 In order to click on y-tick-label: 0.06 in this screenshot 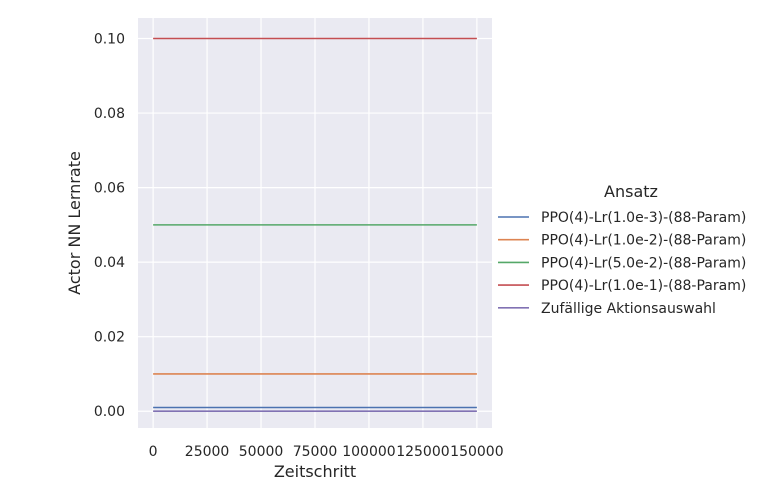, I will do `click(109, 189)`.